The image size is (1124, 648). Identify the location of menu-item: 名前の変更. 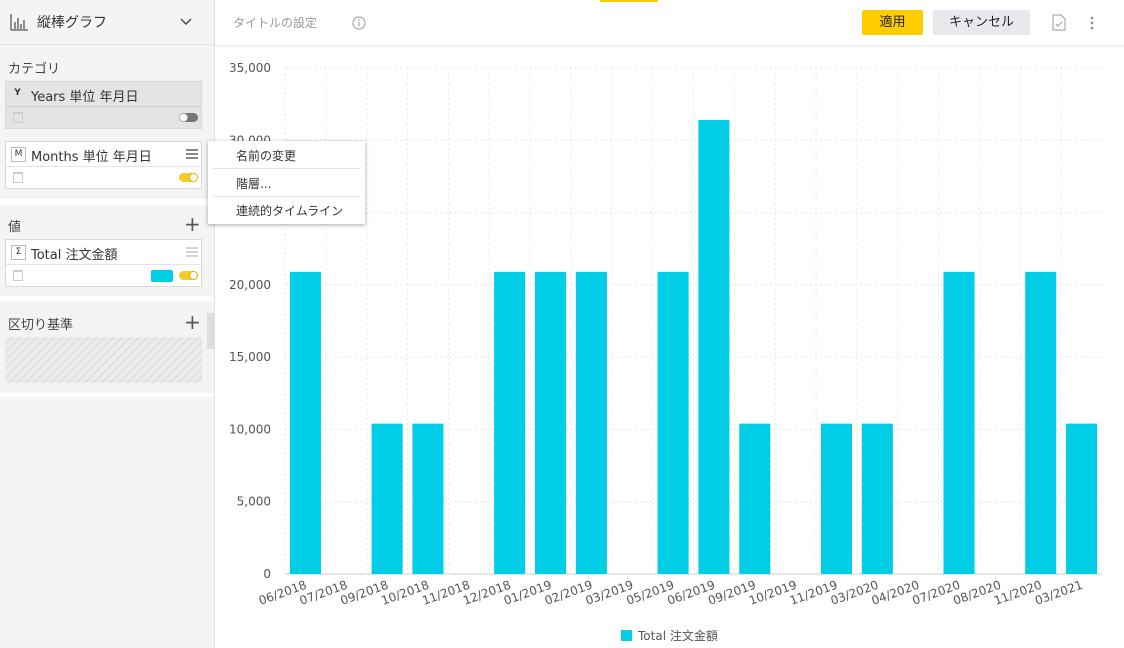
(266, 156).